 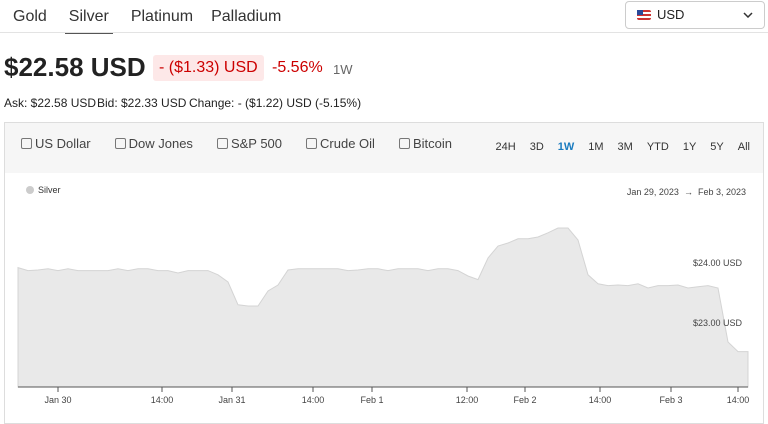 What do you see at coordinates (505, 147) in the screenshot?
I see `range-button: 24H` at bounding box center [505, 147].